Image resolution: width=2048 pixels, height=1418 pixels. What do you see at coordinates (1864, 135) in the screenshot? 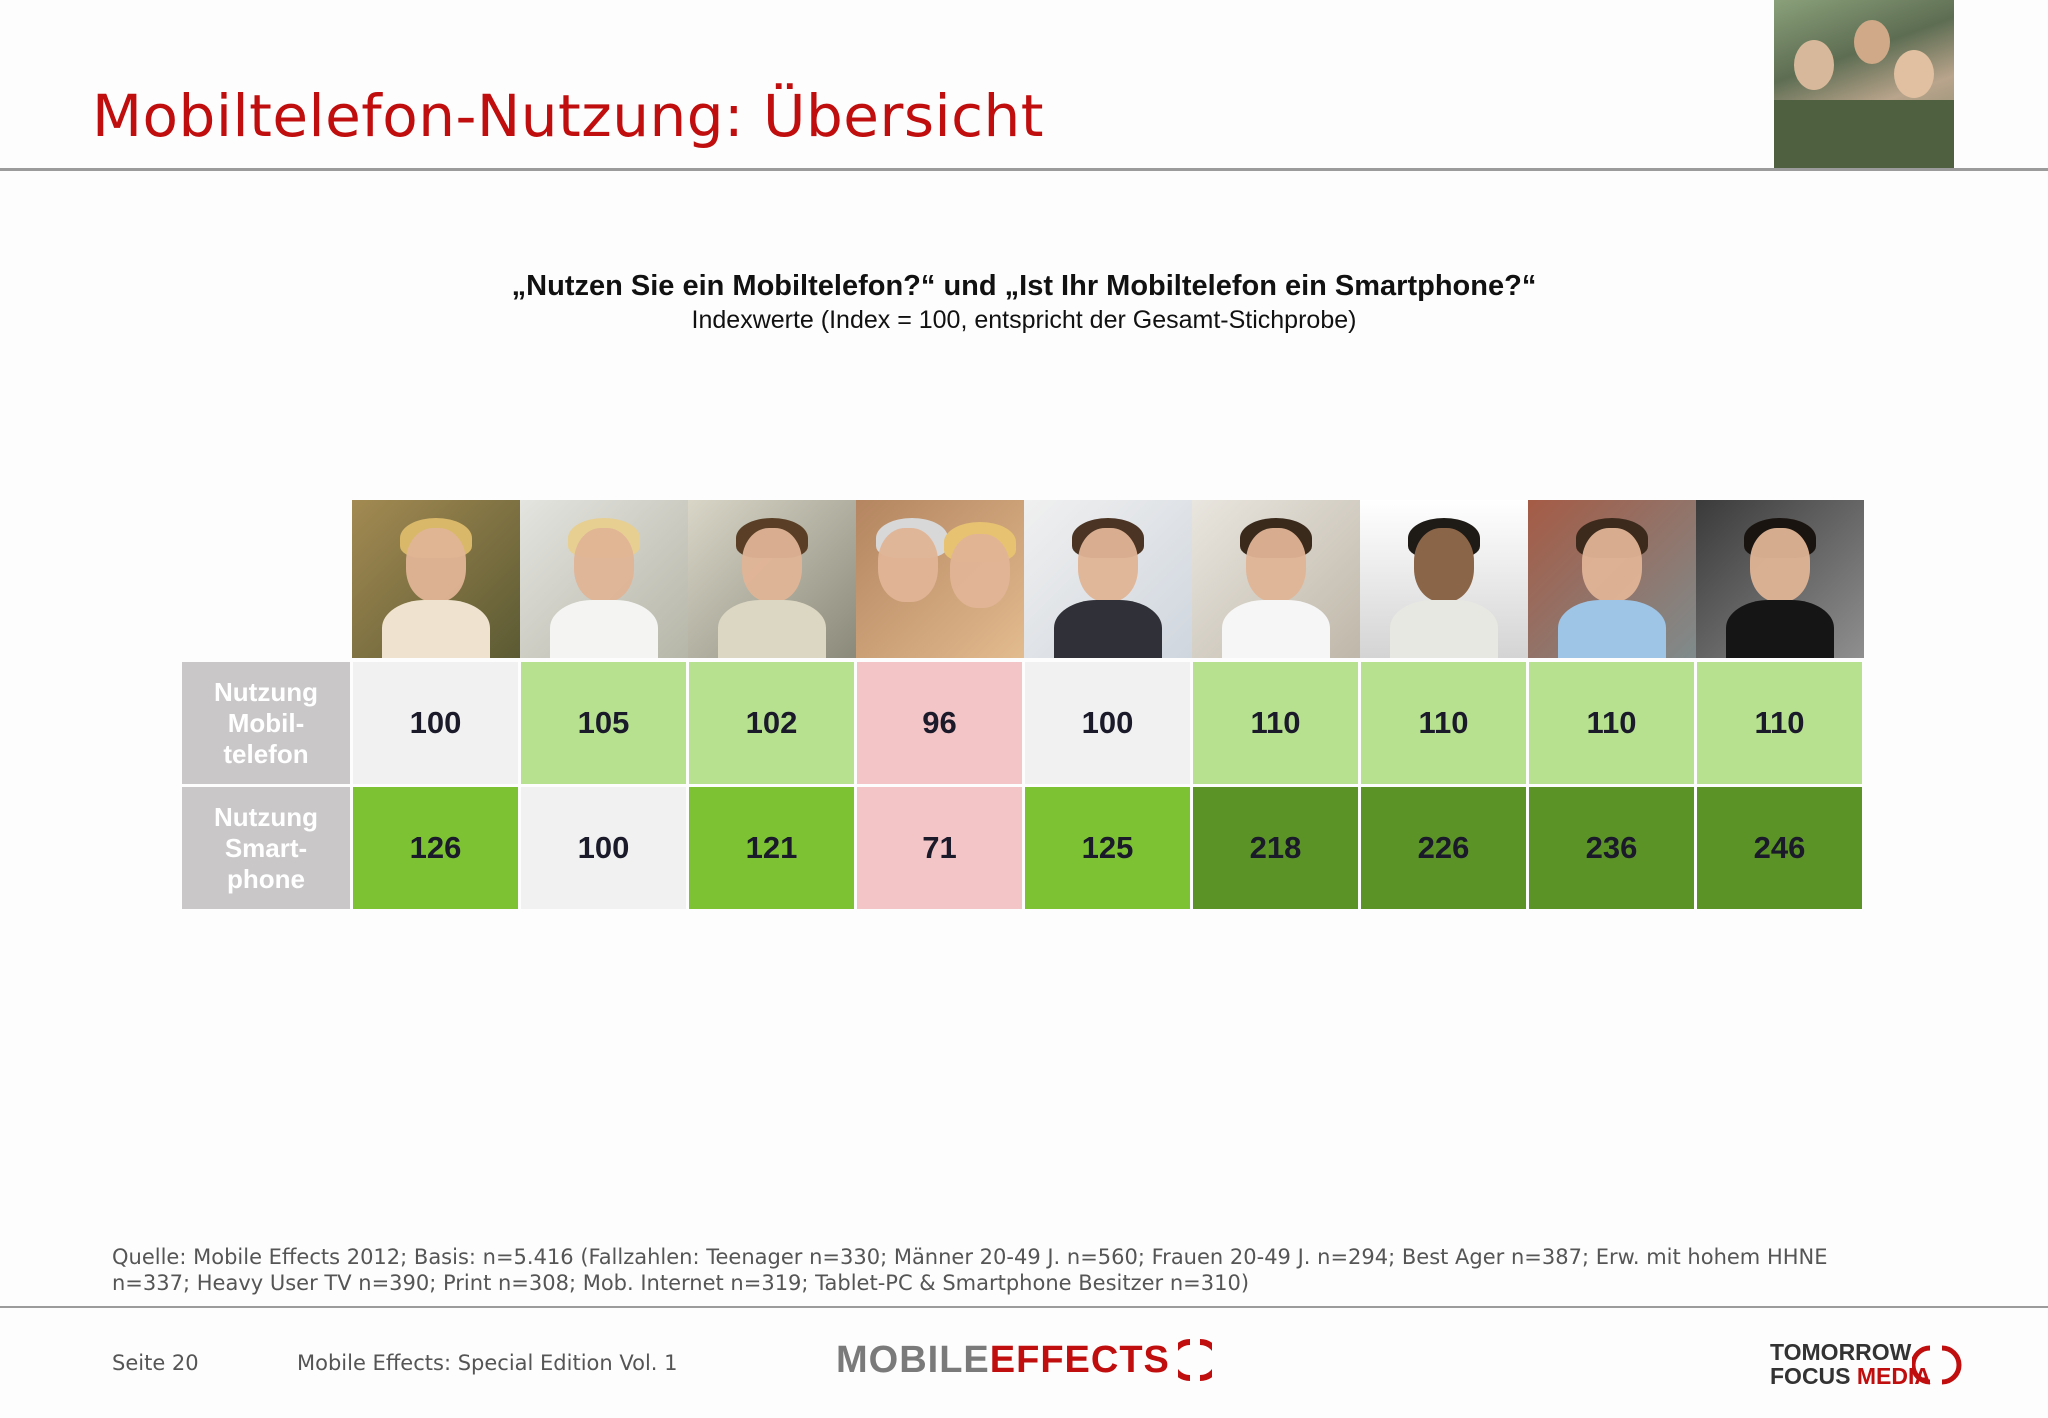
I see `header-photo-crowd` at bounding box center [1864, 135].